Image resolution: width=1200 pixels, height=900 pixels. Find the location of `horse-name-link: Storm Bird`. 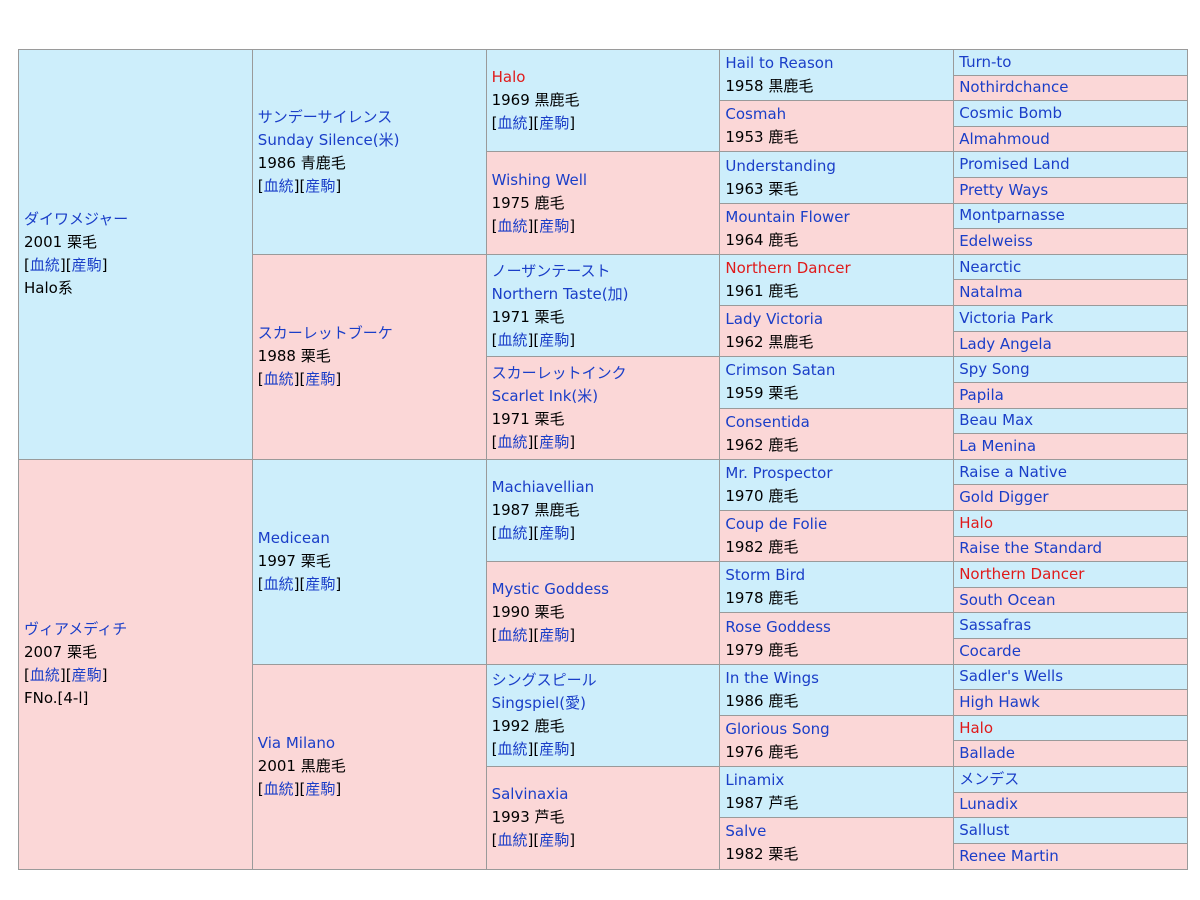

horse-name-link: Storm Bird is located at coordinates (765, 575).